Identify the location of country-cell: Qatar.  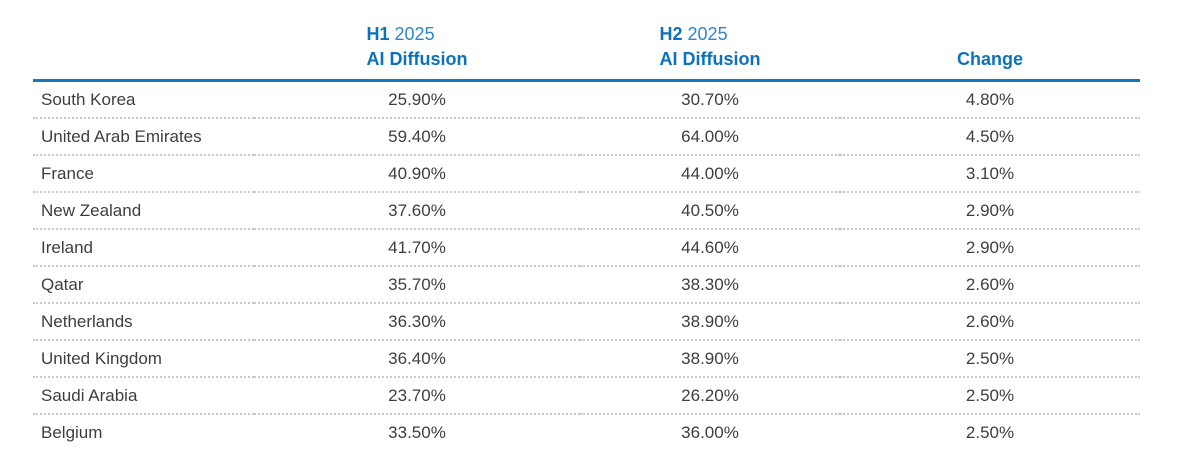
(143, 285).